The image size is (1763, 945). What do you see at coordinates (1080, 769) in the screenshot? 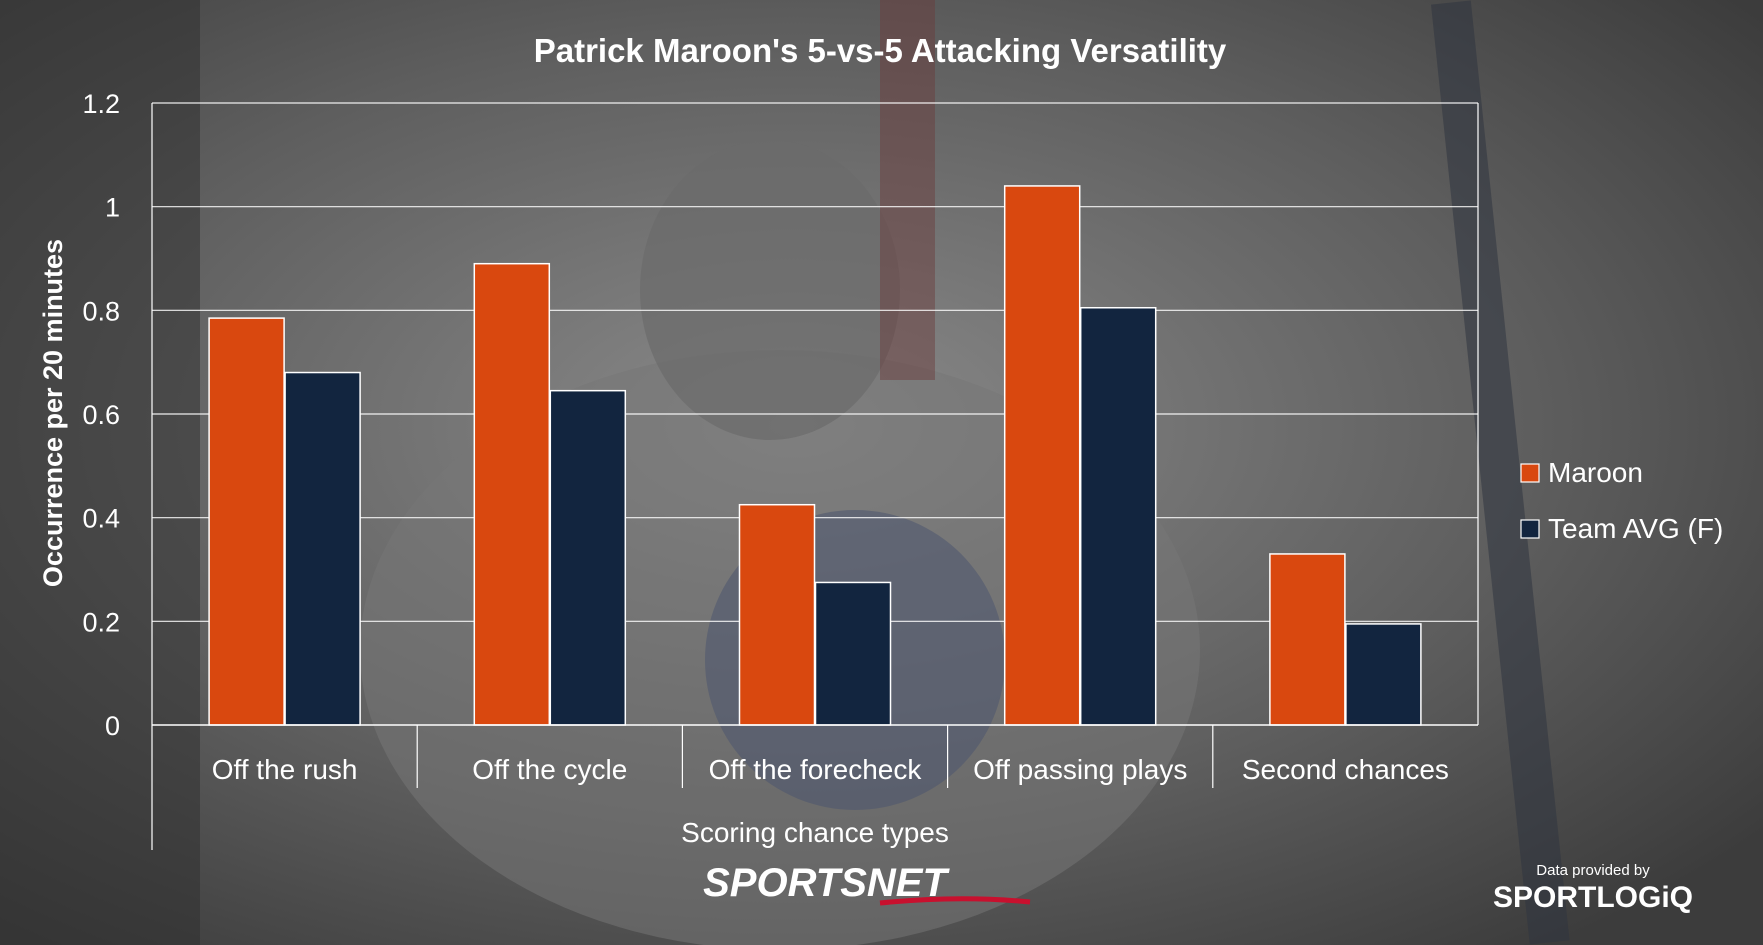
I see `x-tick-label: Off passing plays` at bounding box center [1080, 769].